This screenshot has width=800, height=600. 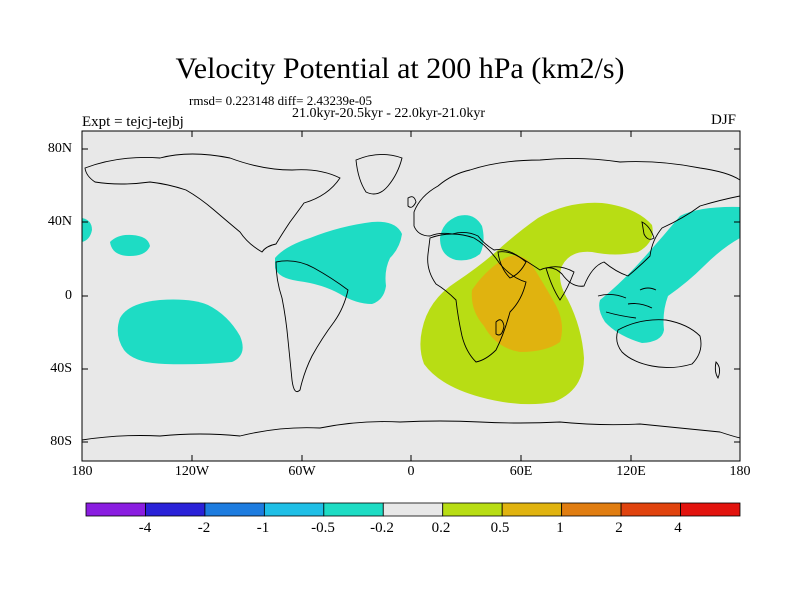 What do you see at coordinates (263, 528) in the screenshot?
I see `colorbar-label: -1` at bounding box center [263, 528].